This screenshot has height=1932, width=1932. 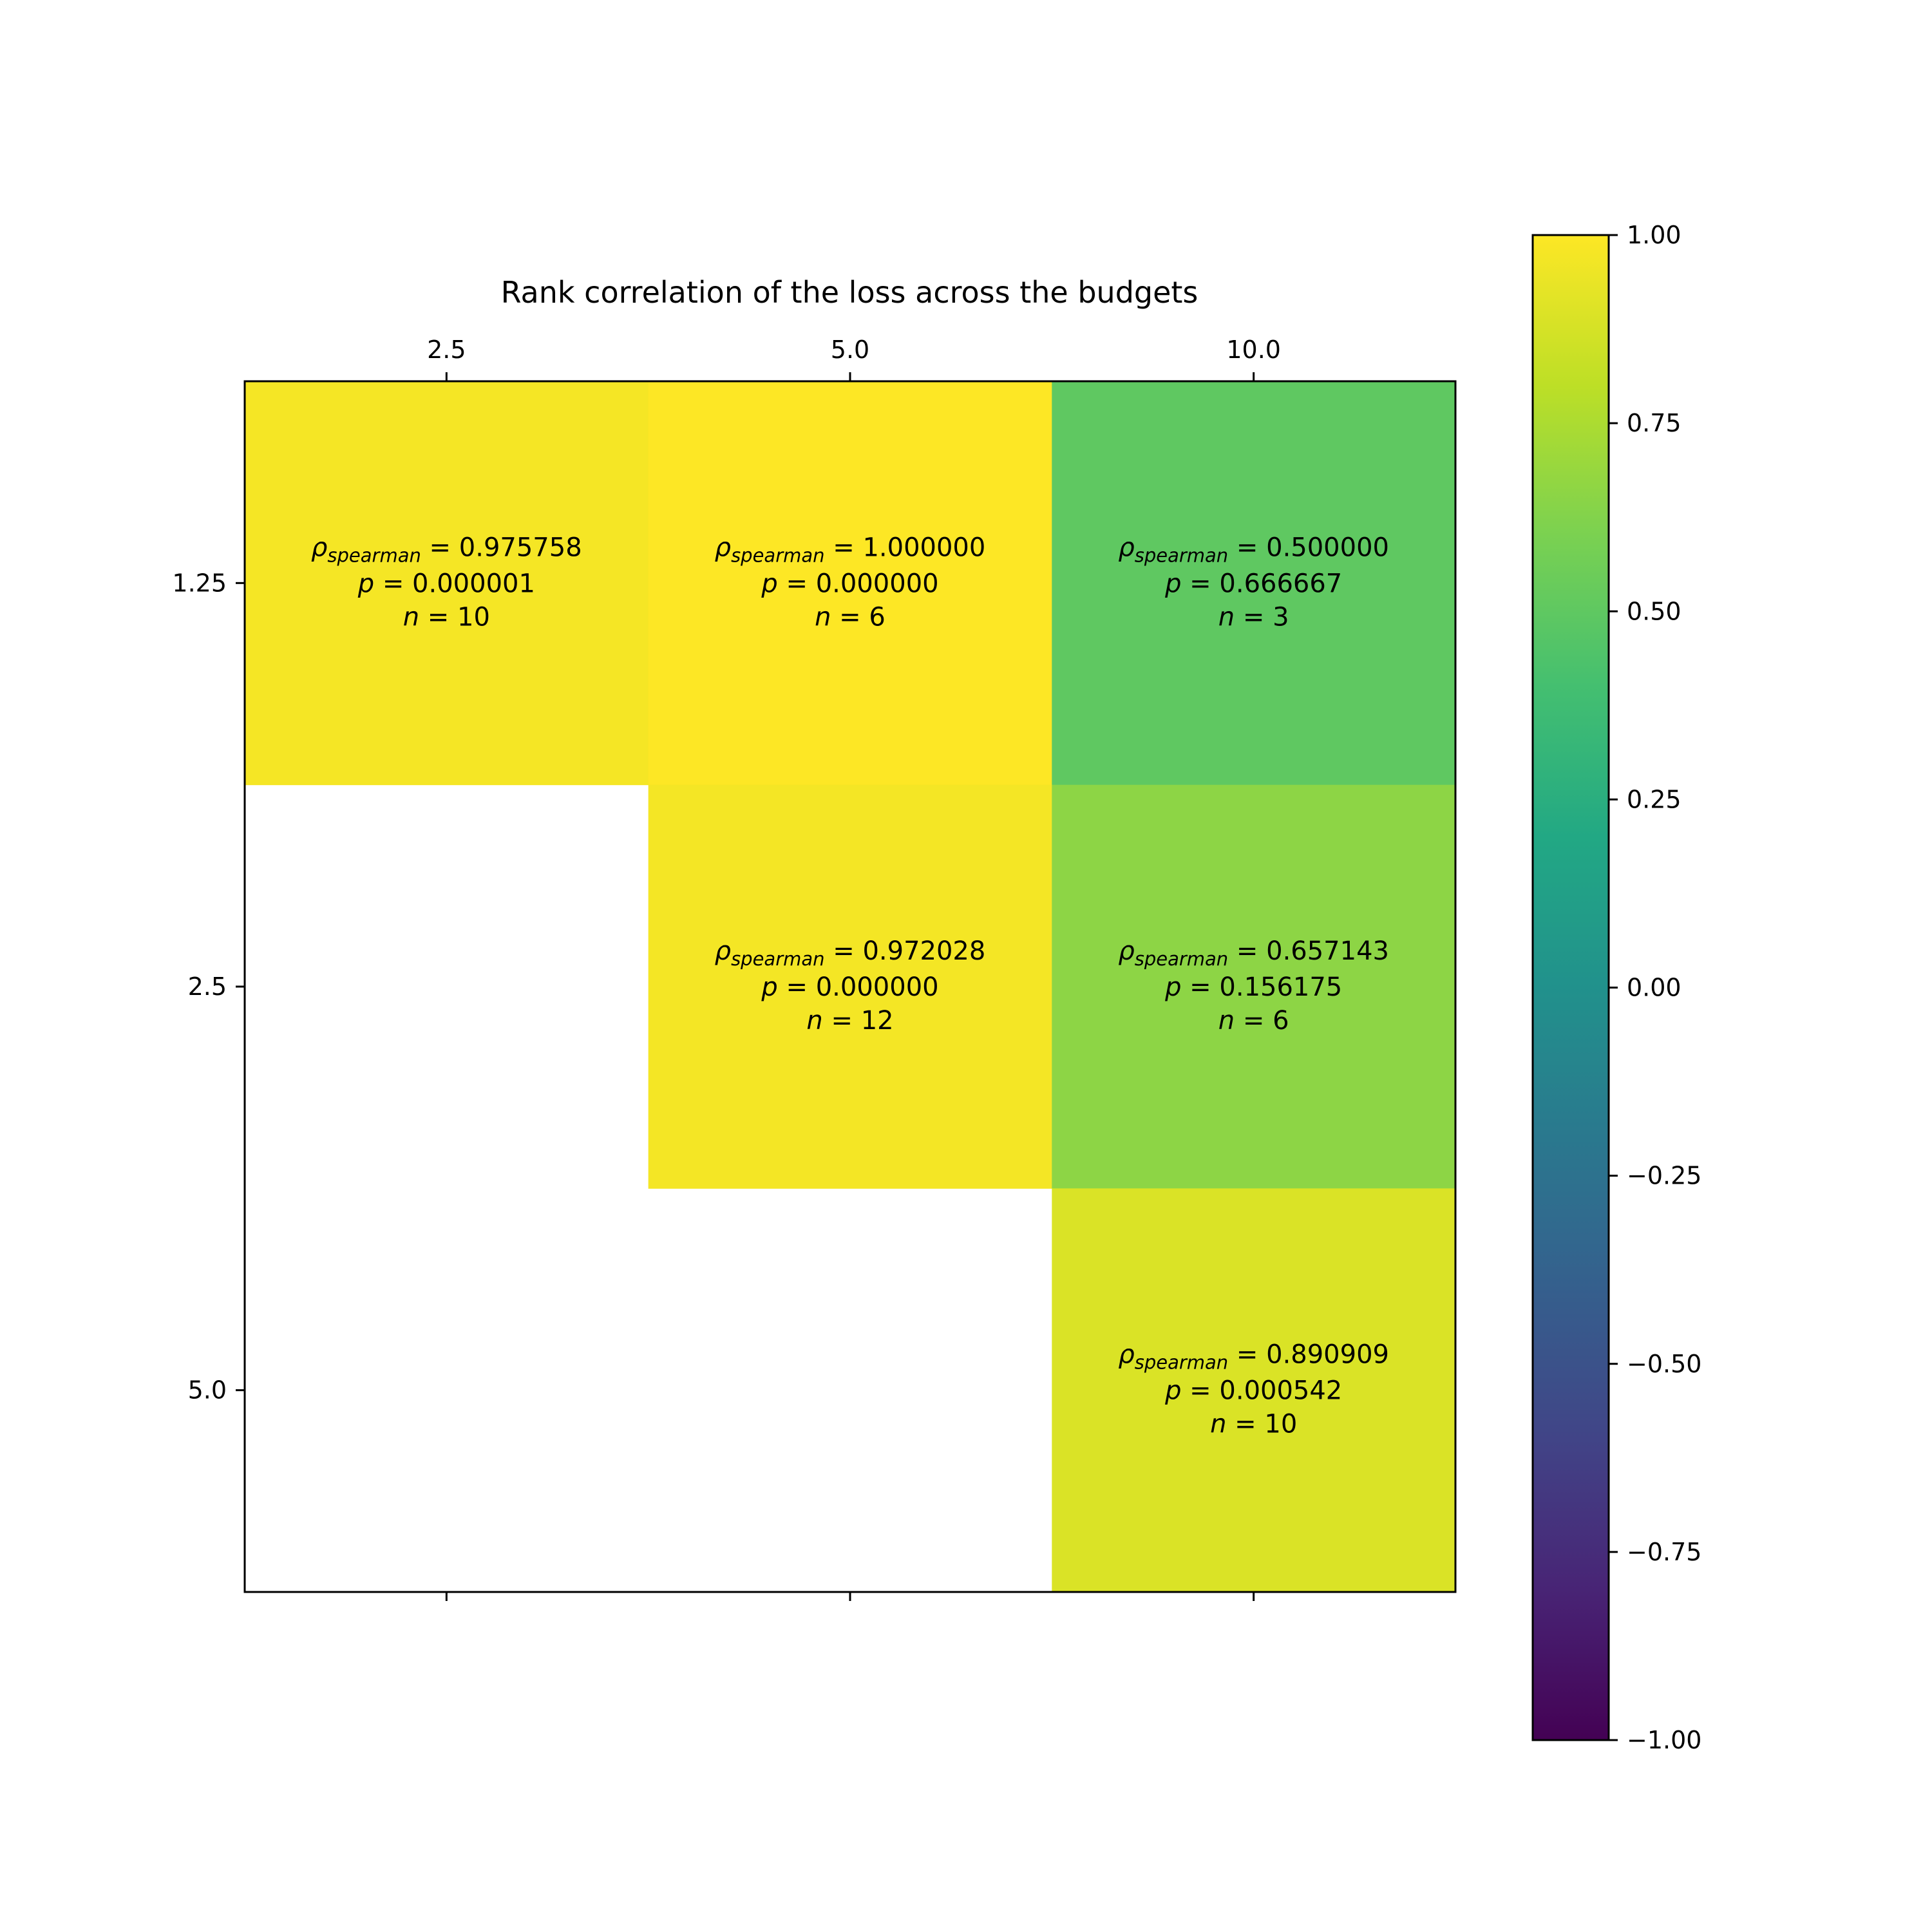 I want to click on cell-annotation: ρspearman = 0.890909 p = 0.000542 n = 10, so click(x=1254, y=1389).